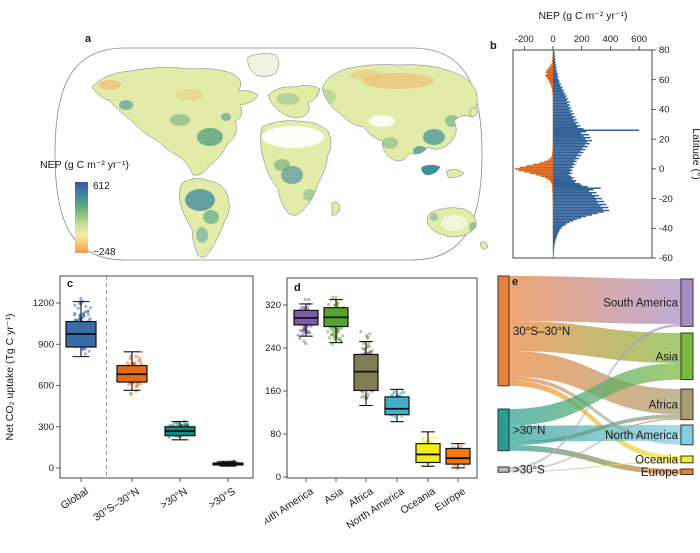 The width and height of the screenshot is (700, 553). Describe the element at coordinates (273, 348) in the screenshot. I see `y-tick-label: 240` at that location.